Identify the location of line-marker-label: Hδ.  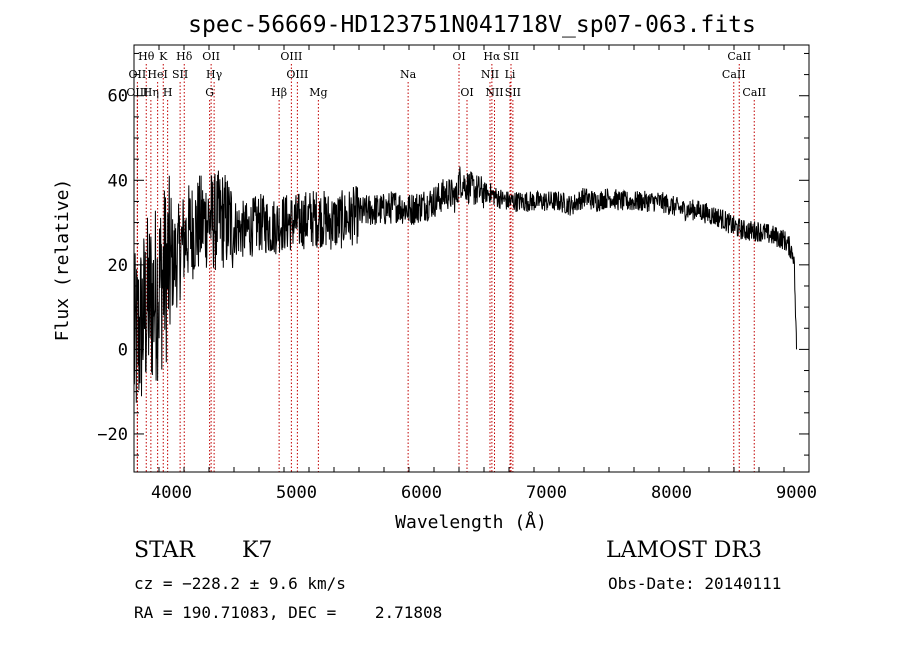
(184, 56).